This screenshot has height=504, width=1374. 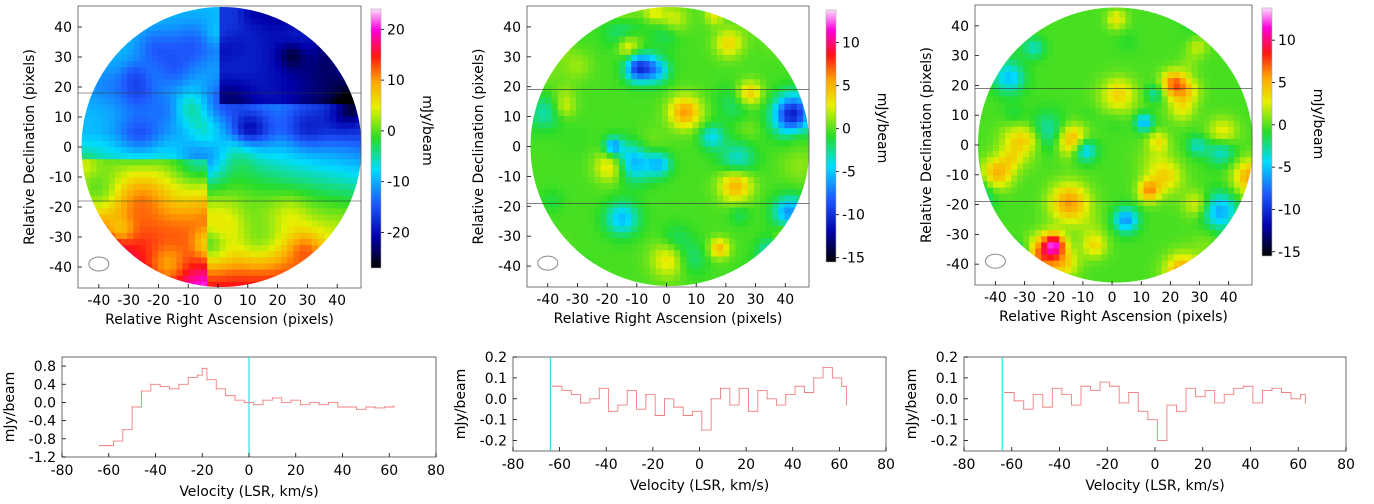 What do you see at coordinates (128, 301) in the screenshot?
I see `x-tick-label: -30` at bounding box center [128, 301].